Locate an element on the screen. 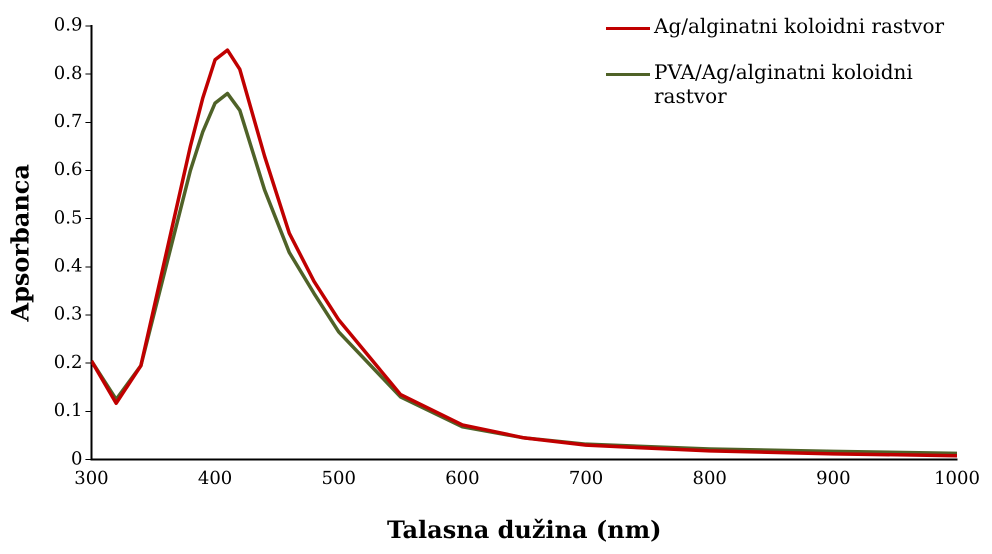 Image resolution: width=992 pixels, height=554 pixels. y-tick-label: 0 is located at coordinates (76, 459).